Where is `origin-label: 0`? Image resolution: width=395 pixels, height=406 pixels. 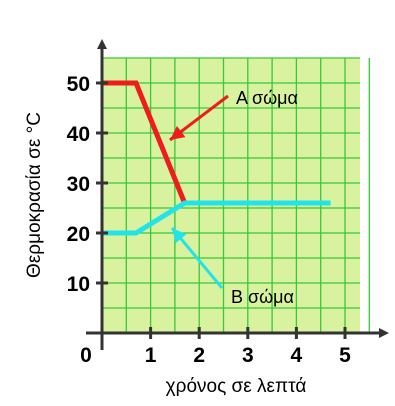 origin-label: 0 is located at coordinates (86, 355).